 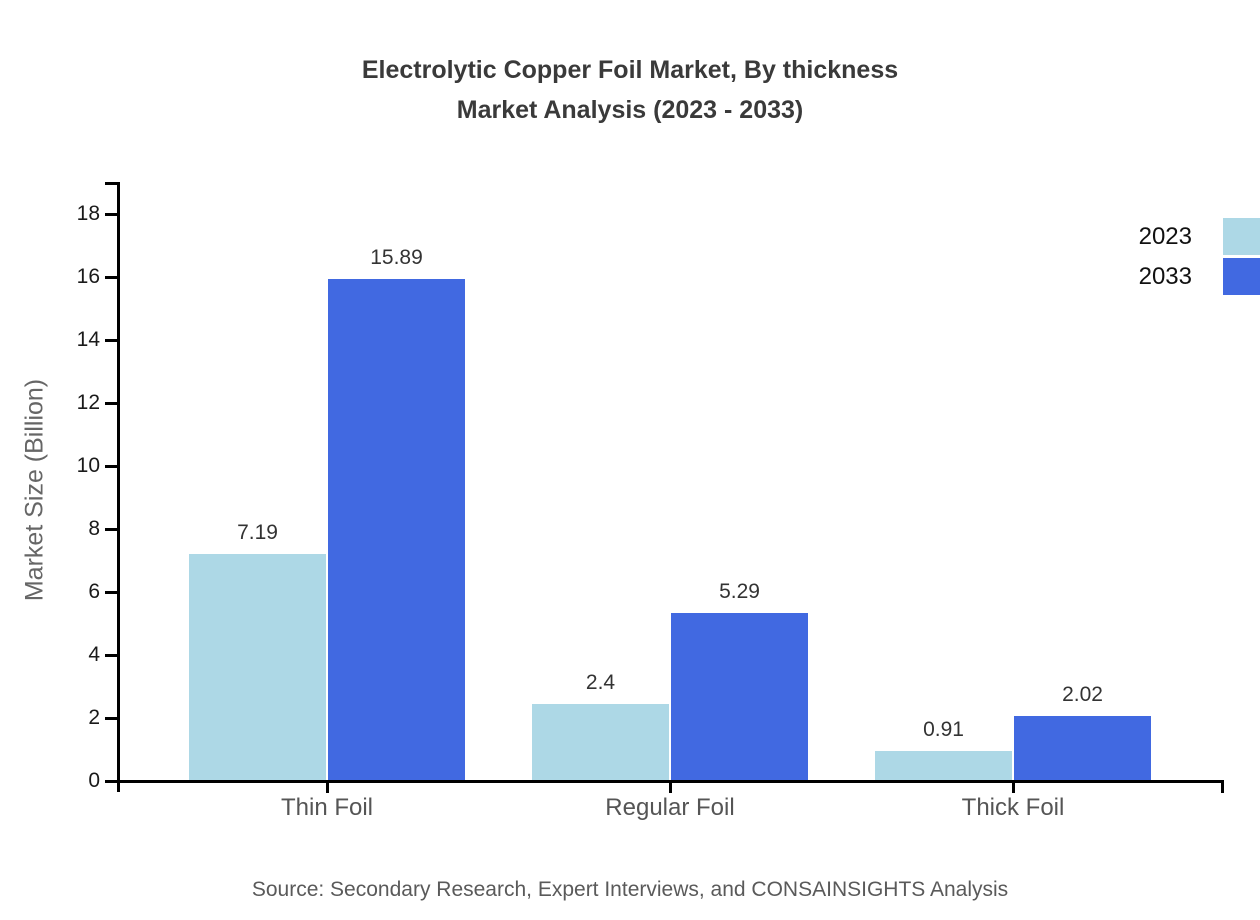 I want to click on bar-value-label: 2.4, so click(x=600, y=682).